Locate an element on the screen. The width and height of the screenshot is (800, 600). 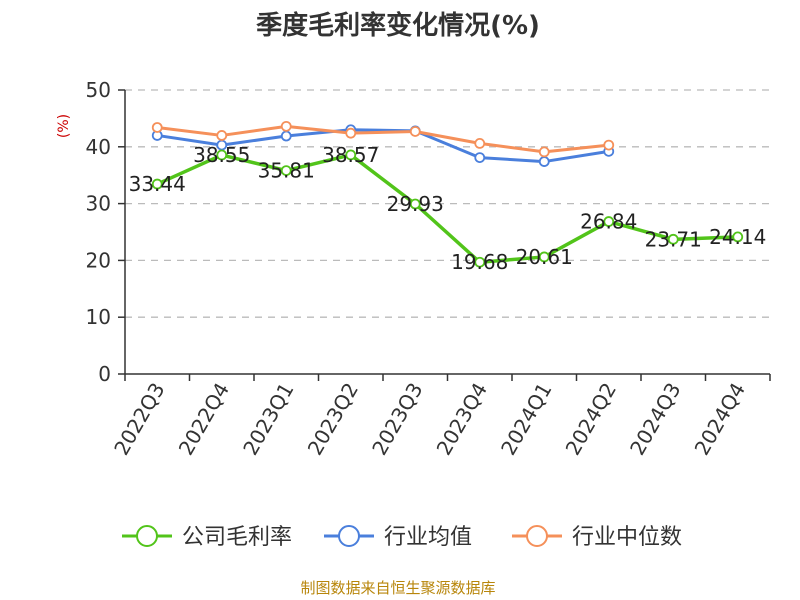
y-tick-label: 40 is located at coordinates (98, 147).